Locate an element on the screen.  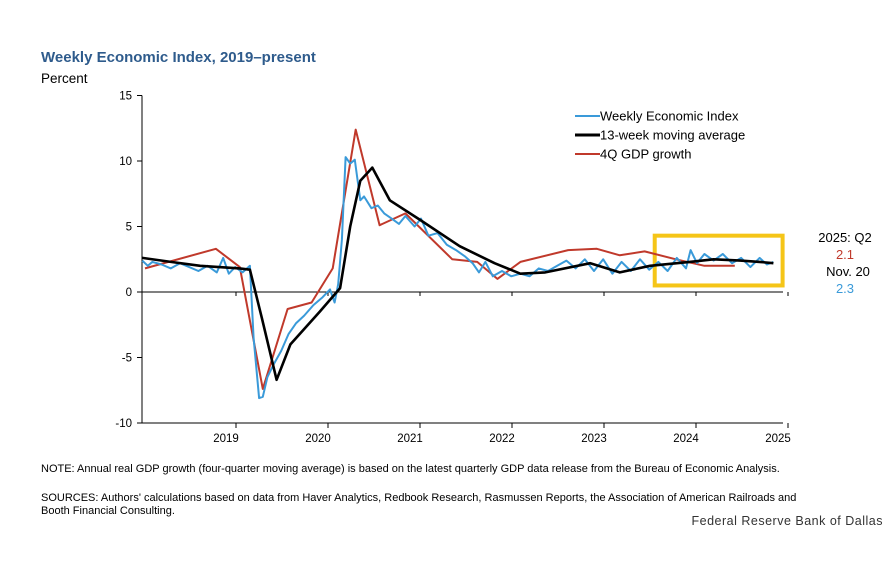
x-tick-label: 2025 is located at coordinates (778, 439).